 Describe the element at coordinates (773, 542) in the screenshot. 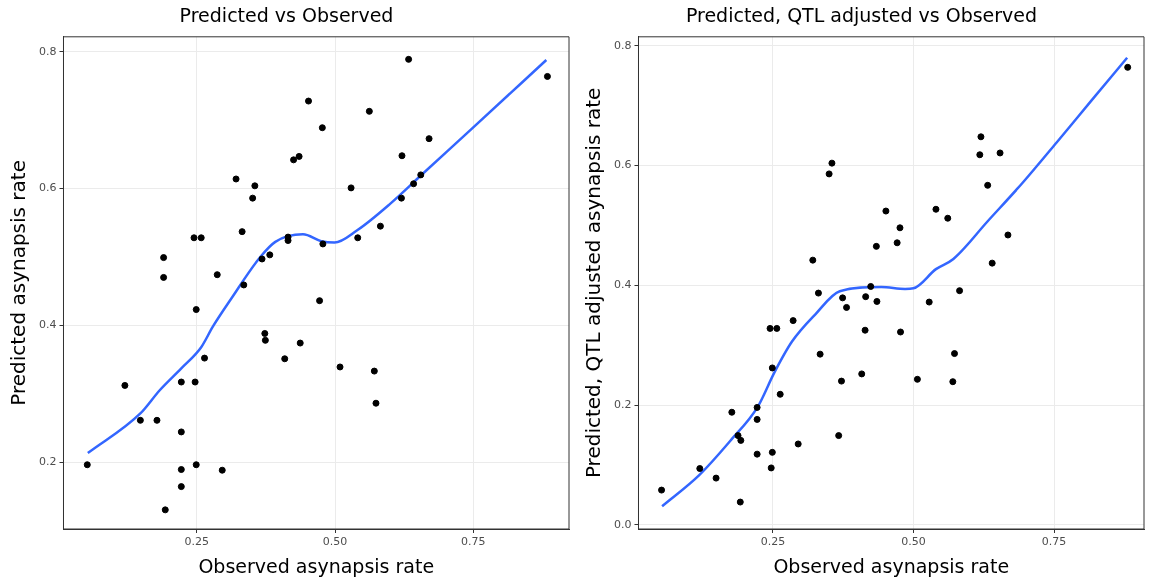

I see `x-tick-label: 0.25` at that location.